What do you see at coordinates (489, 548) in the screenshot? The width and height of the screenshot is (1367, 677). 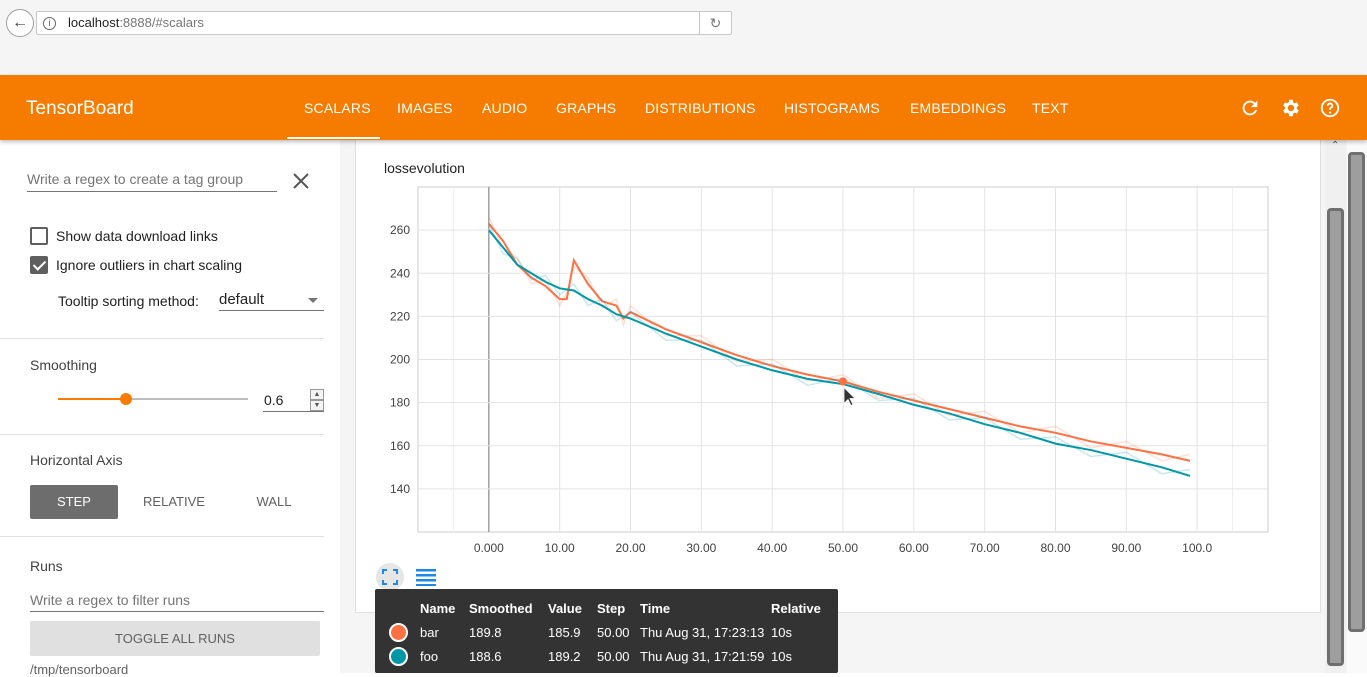 I see `x-tick-label: 0.000` at bounding box center [489, 548].